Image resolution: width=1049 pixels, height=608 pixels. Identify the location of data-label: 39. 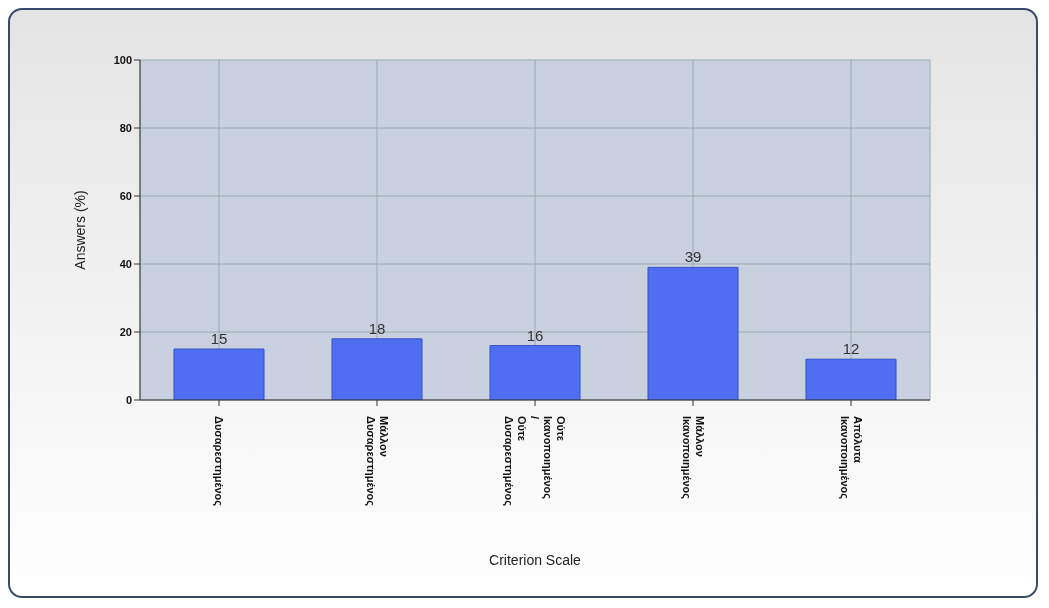
(693, 257).